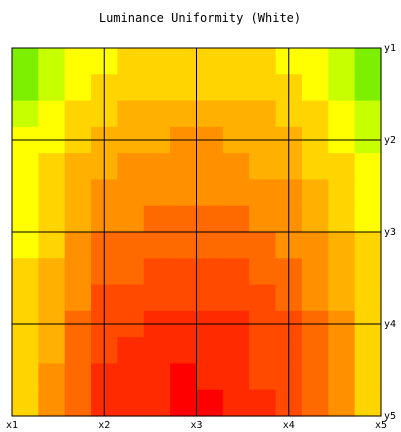  I want to click on x-tick-label: x3, so click(196, 425).